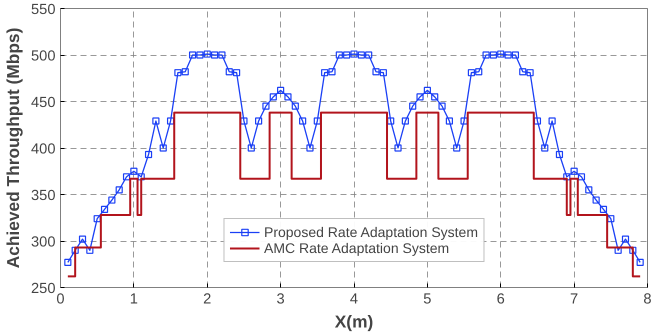 This screenshot has width=655, height=334. I want to click on x-tick-label: 0, so click(60, 300).